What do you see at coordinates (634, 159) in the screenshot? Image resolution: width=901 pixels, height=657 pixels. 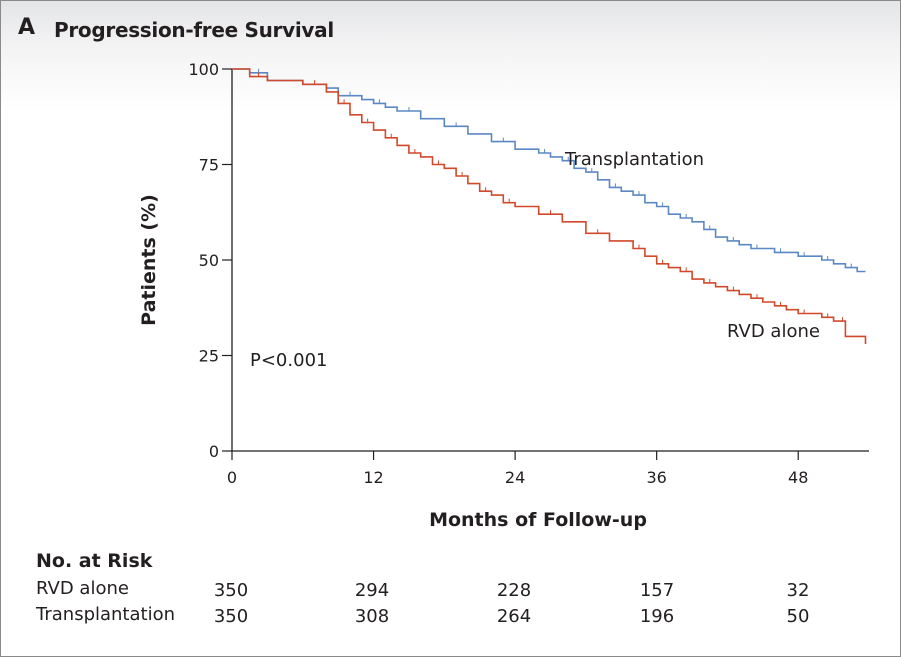 I see `label-transplantation: Transplantation` at bounding box center [634, 159].